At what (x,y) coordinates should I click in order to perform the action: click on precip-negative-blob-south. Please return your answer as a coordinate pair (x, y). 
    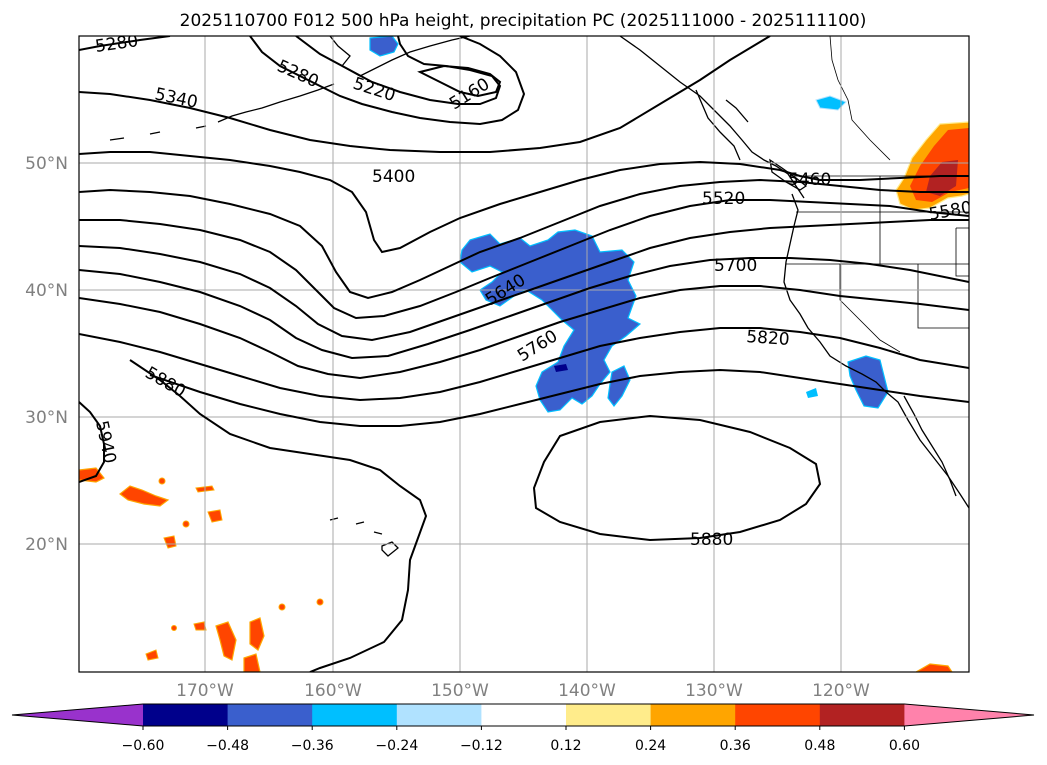
    Looking at the image, I should click on (619, 386).